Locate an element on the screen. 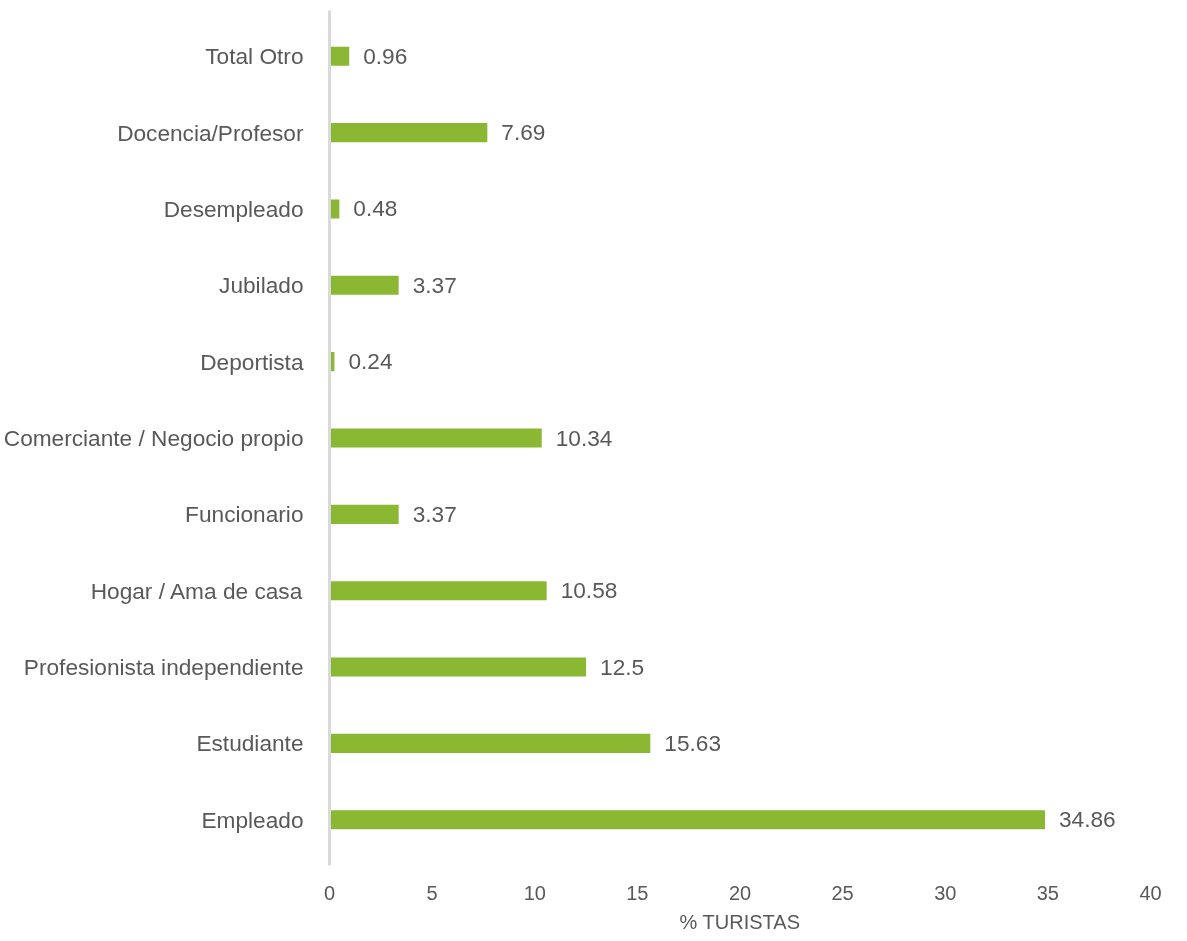  x-axis-title: % TURISTAS is located at coordinates (740, 921).